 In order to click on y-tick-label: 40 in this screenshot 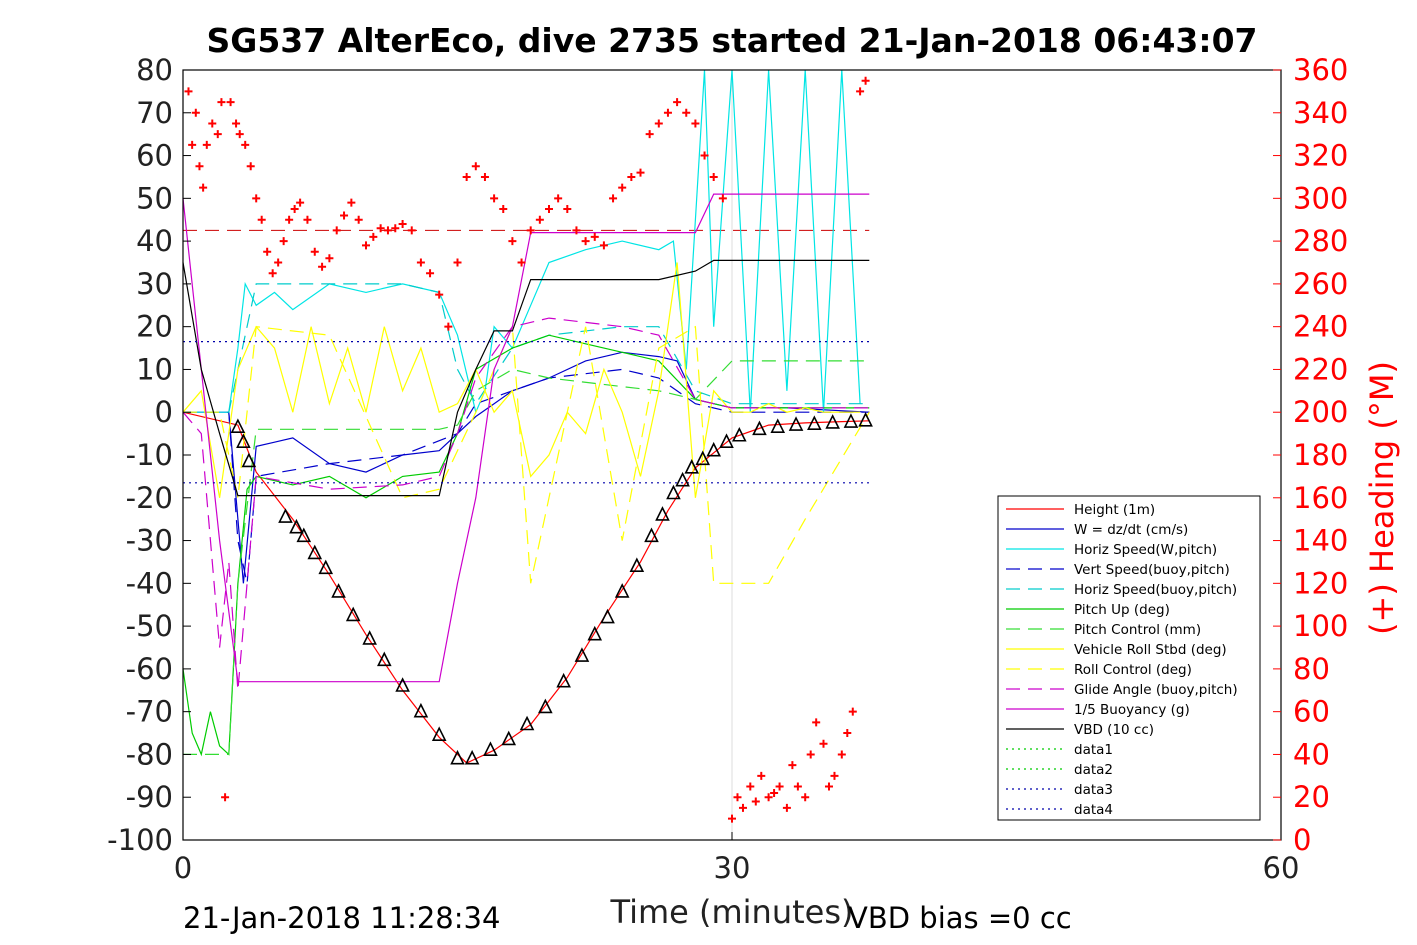, I will do `click(154, 241)`.